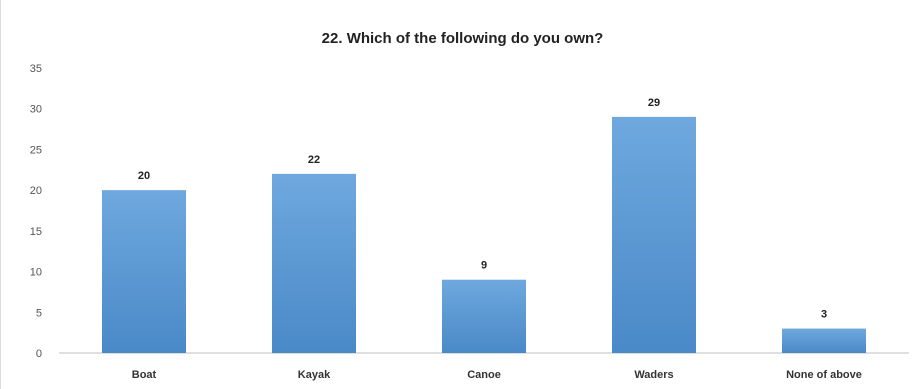 The width and height of the screenshot is (923, 389). What do you see at coordinates (39, 354) in the screenshot?
I see `y-tick-label: 0` at bounding box center [39, 354].